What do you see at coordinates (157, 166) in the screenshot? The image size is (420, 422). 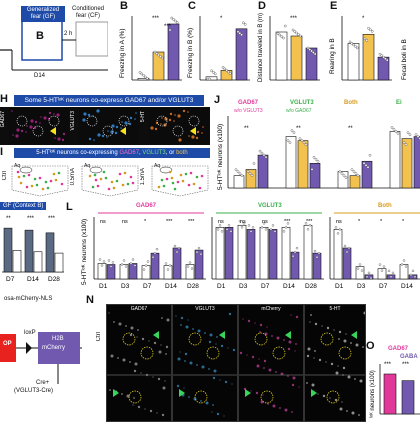 I see `i-aq-label-3: Aq` at bounding box center [157, 166].